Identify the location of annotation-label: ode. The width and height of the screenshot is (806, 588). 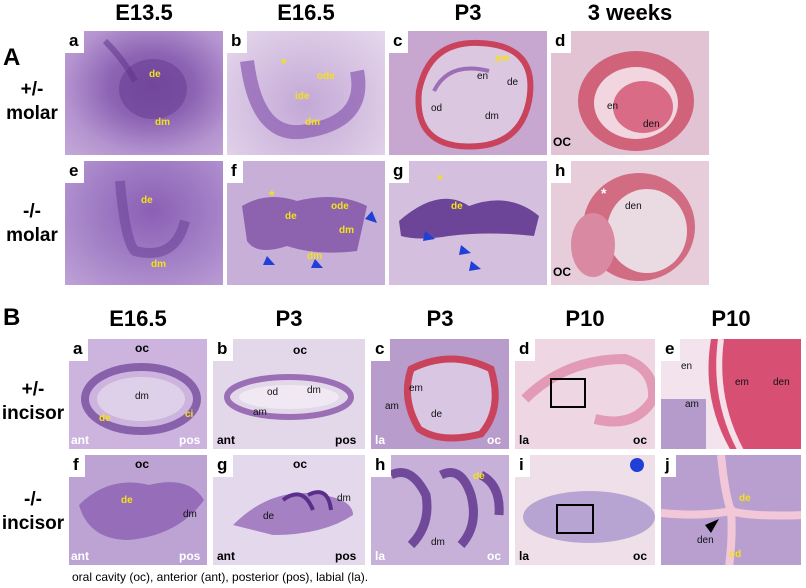
(340, 206).